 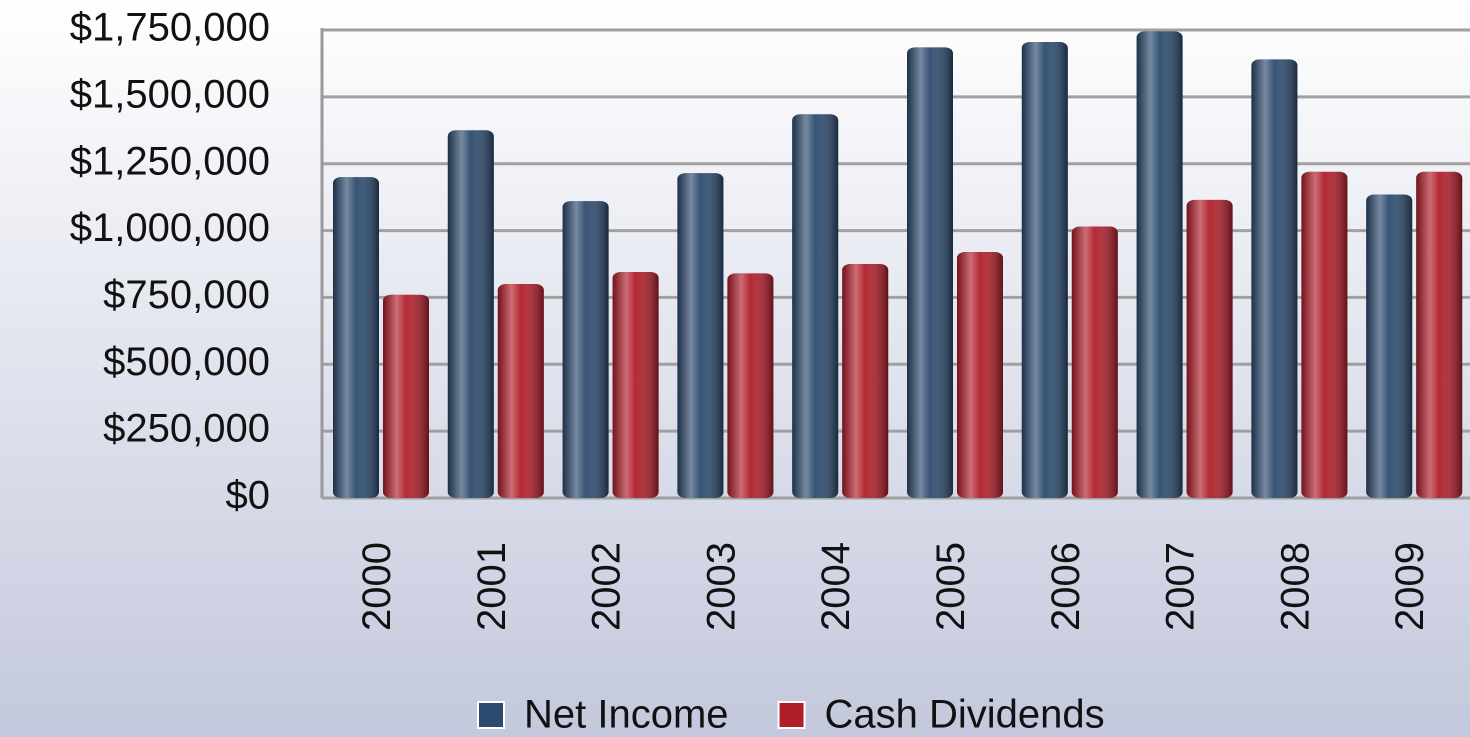 I want to click on x-tick-label: 2008, so click(x=1295, y=586).